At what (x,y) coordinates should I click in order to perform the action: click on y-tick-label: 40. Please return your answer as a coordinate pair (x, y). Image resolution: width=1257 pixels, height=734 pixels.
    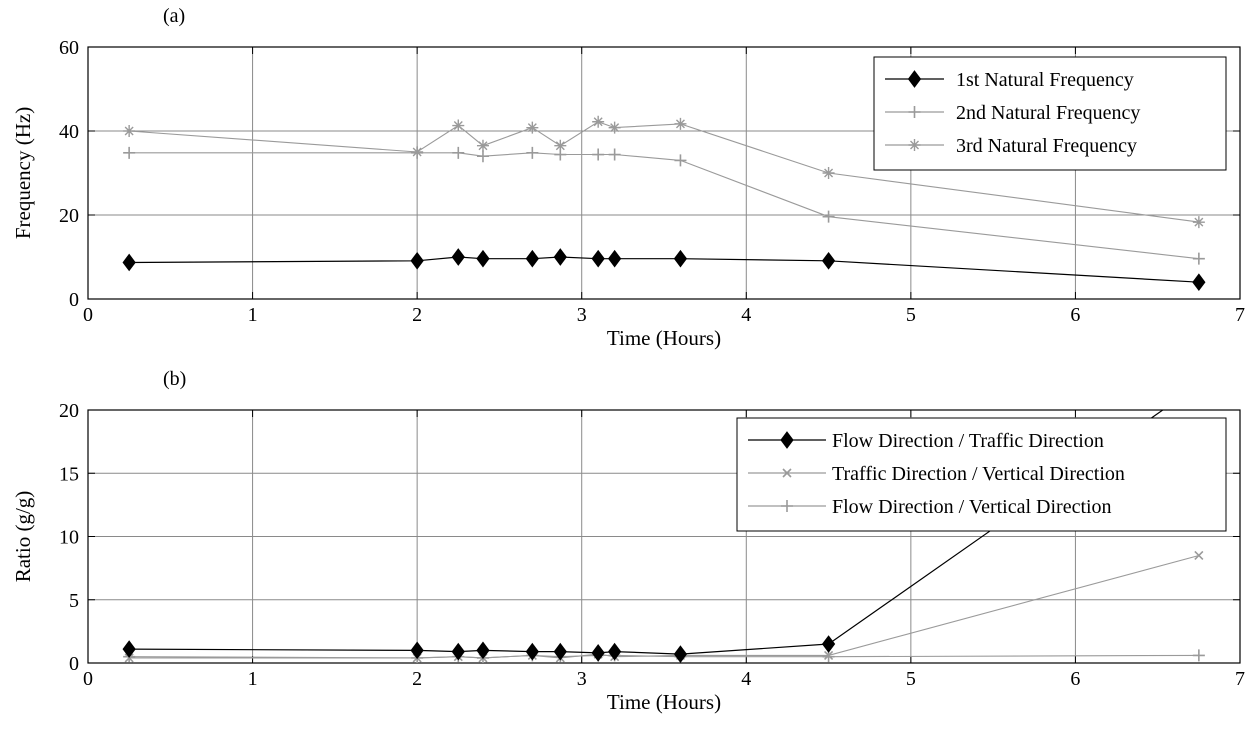
    Looking at the image, I should click on (69, 132).